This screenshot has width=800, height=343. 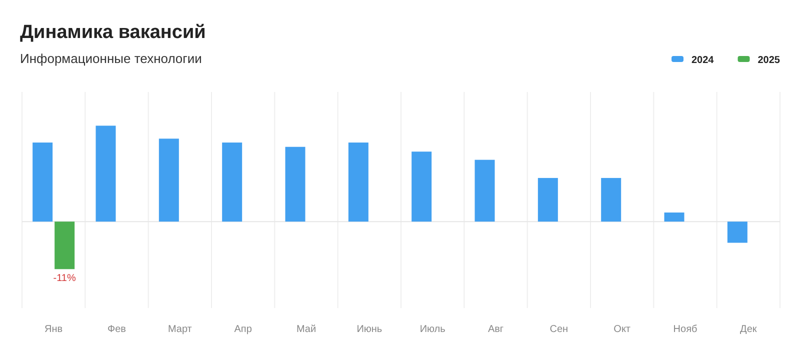 What do you see at coordinates (559, 330) in the screenshot?
I see `x-tick-label: Сен` at bounding box center [559, 330].